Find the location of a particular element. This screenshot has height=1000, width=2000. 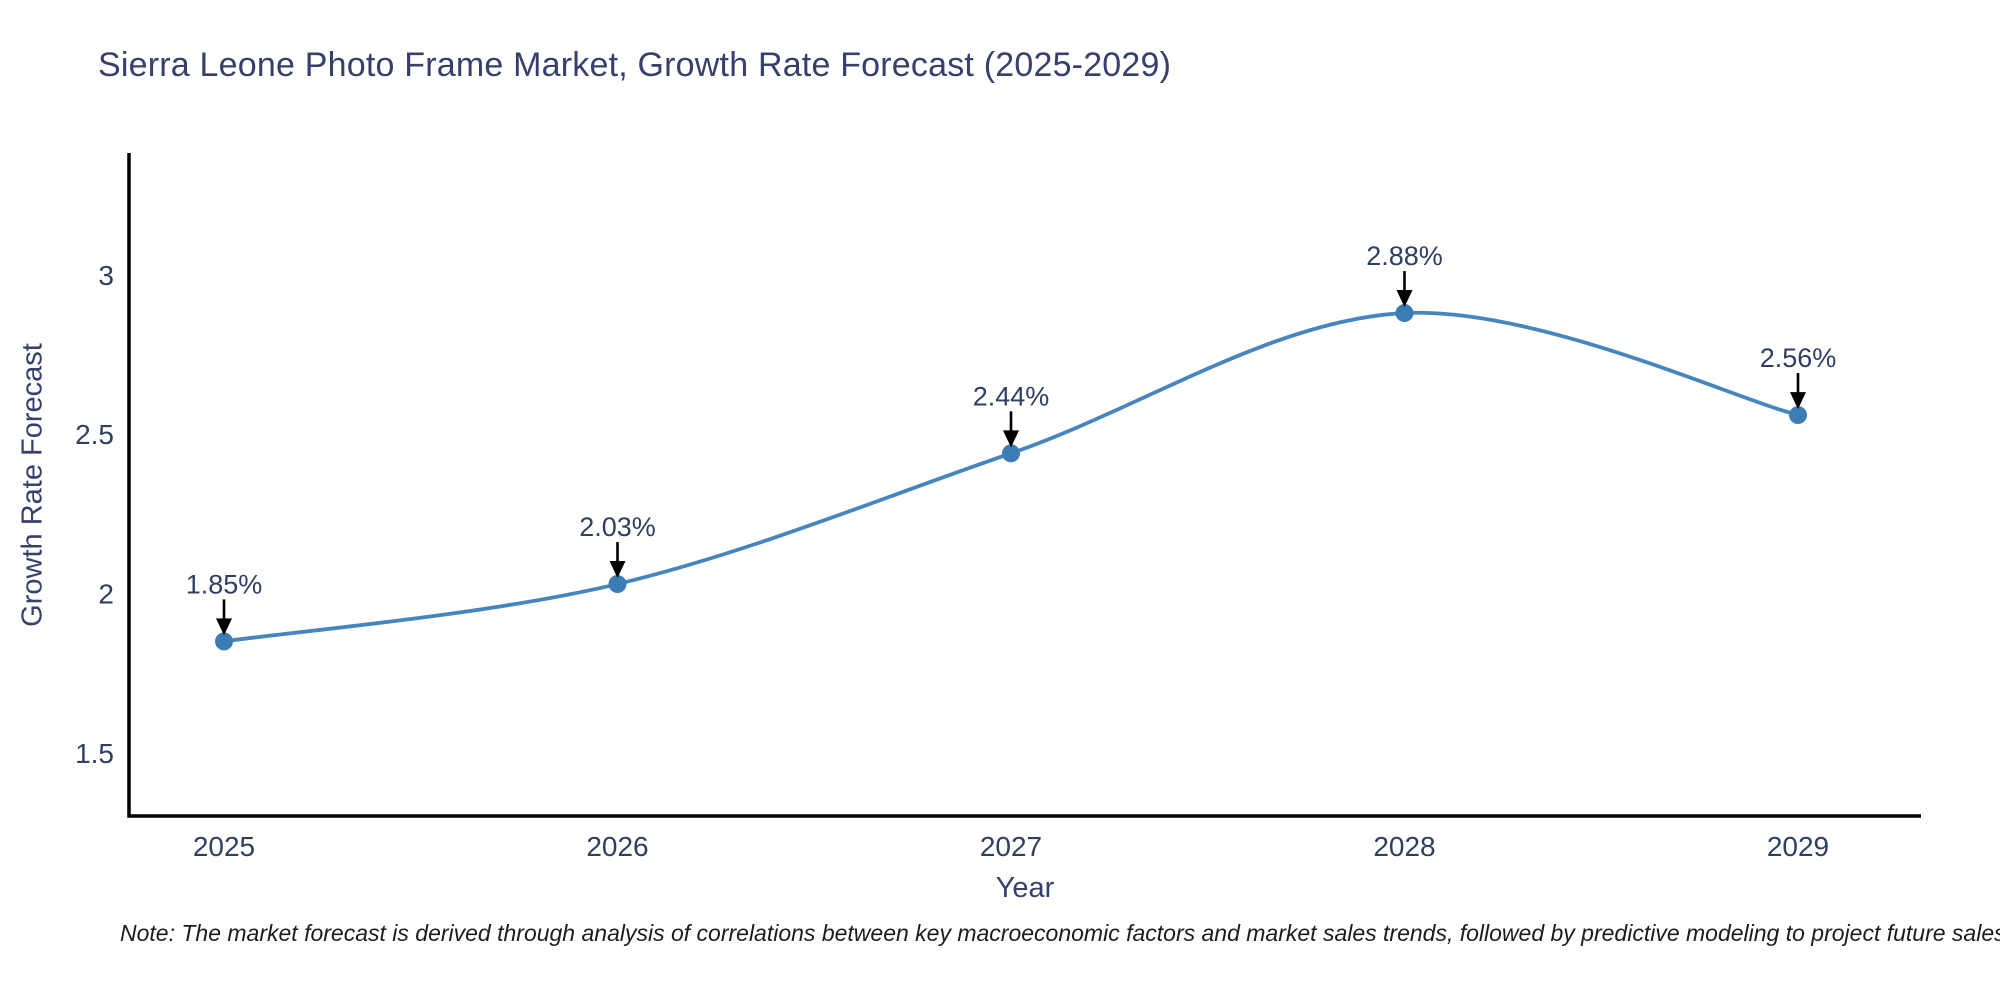

annotation-label: 2.44% is located at coordinates (1011, 396).